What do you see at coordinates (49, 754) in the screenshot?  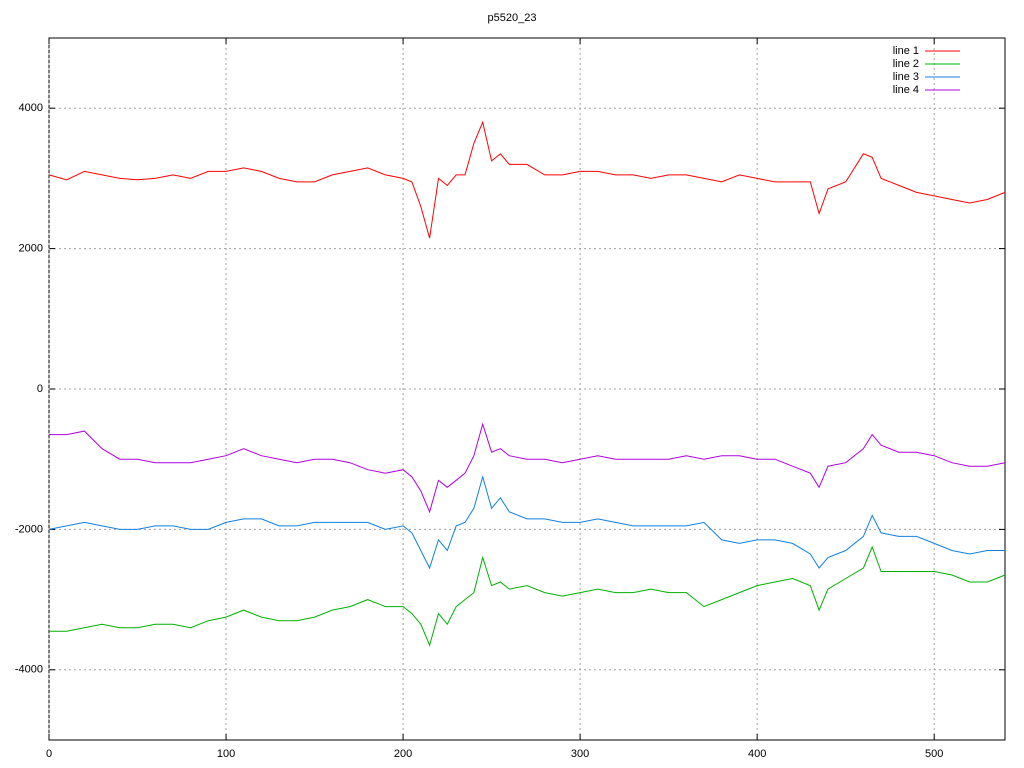 I see `x-tick-label: 0` at bounding box center [49, 754].